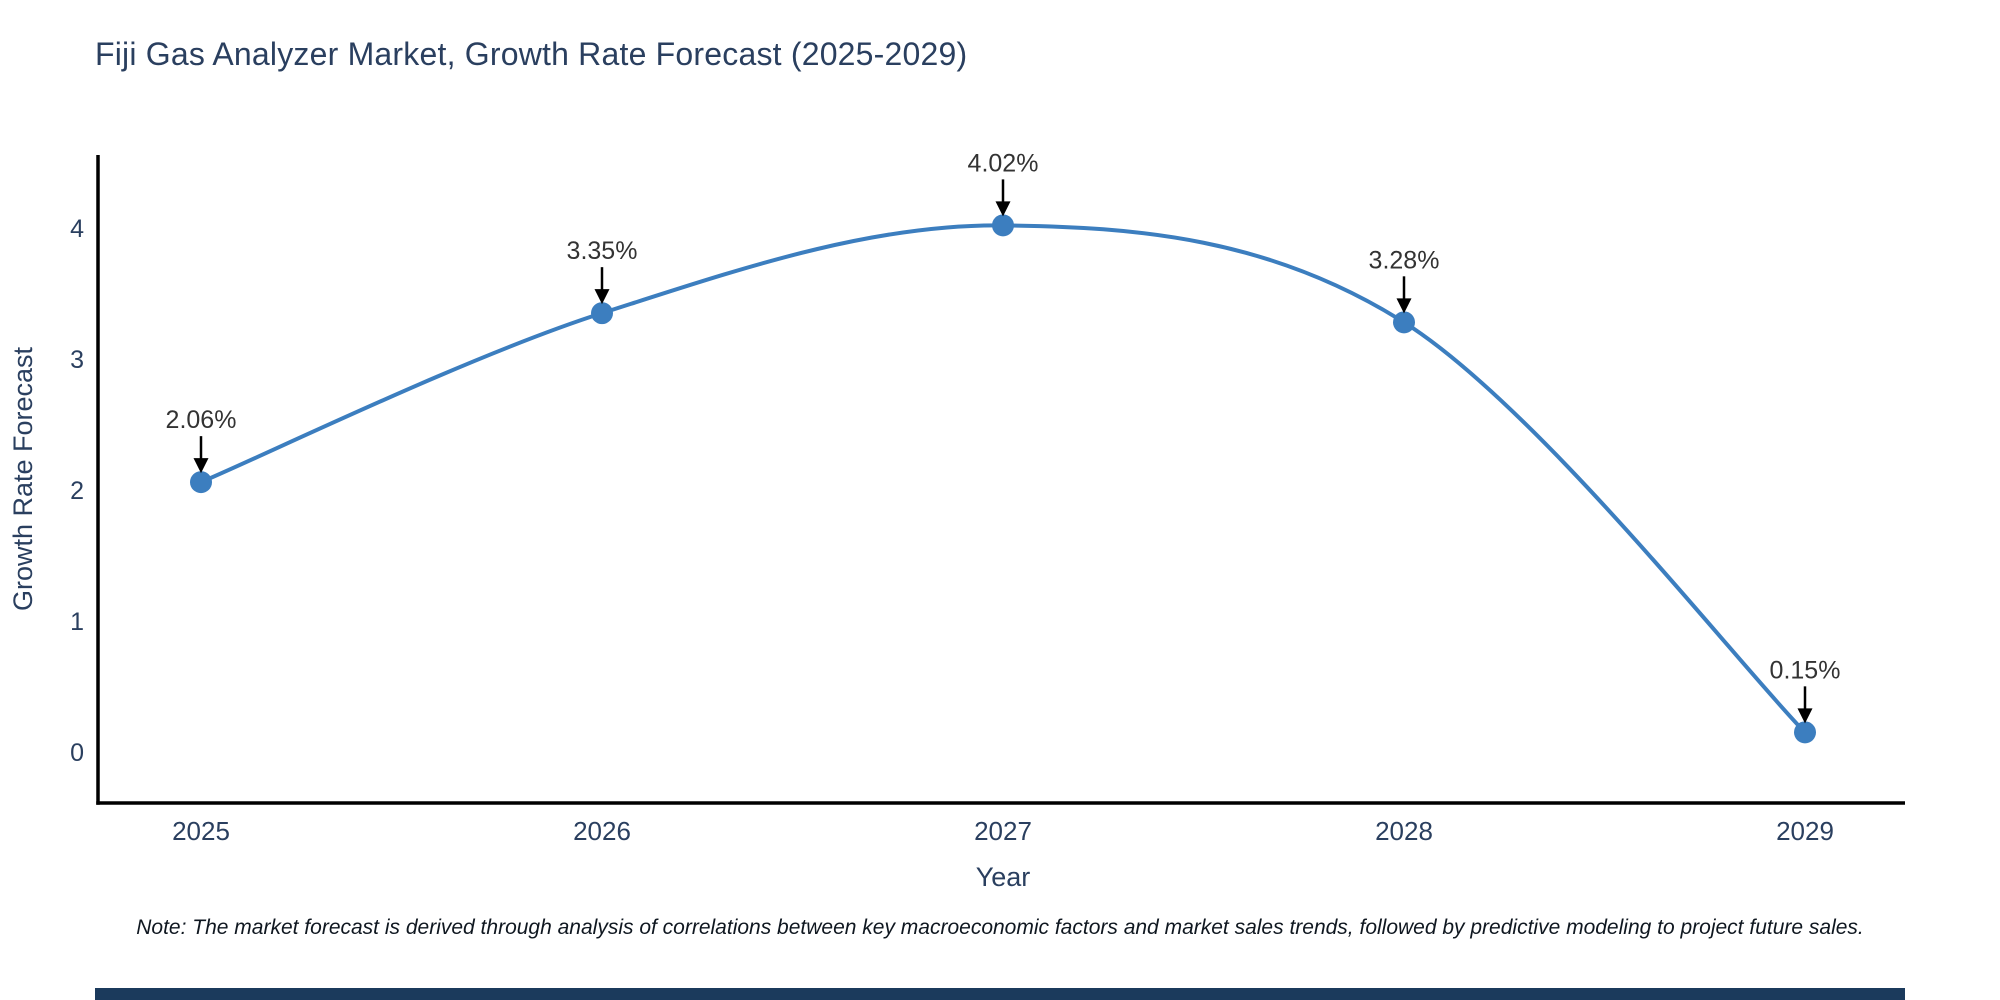 The image size is (2000, 1000). I want to click on x-tick-label: 2026, so click(602, 831).